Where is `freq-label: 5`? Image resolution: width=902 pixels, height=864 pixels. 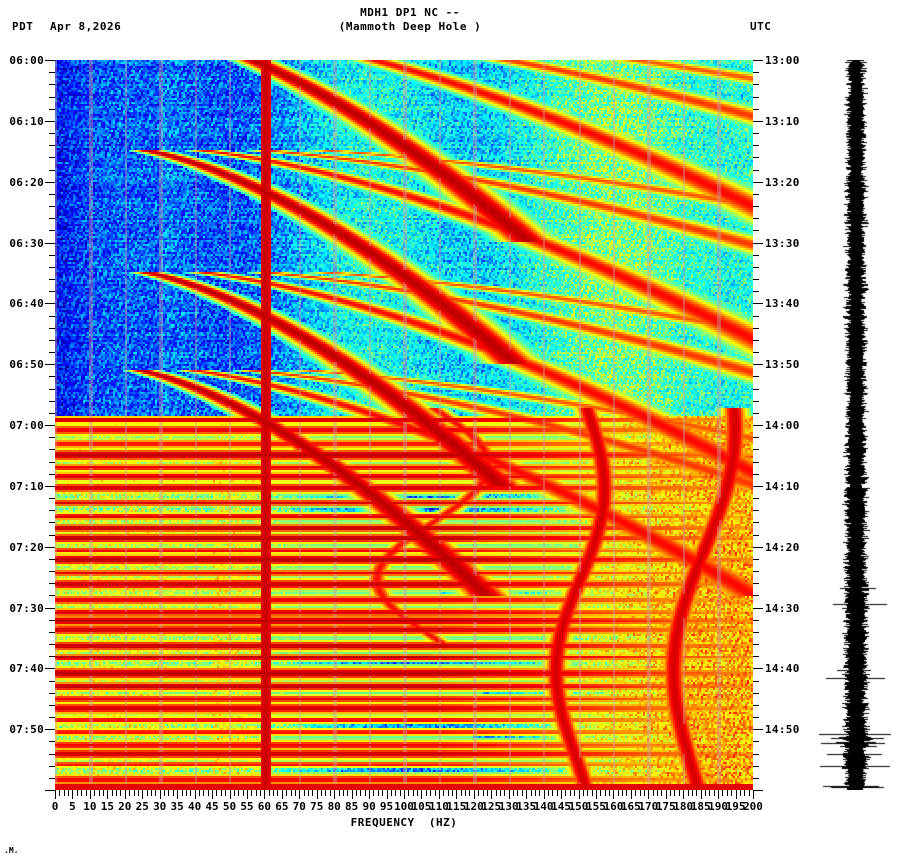 freq-label: 5 is located at coordinates (72, 806).